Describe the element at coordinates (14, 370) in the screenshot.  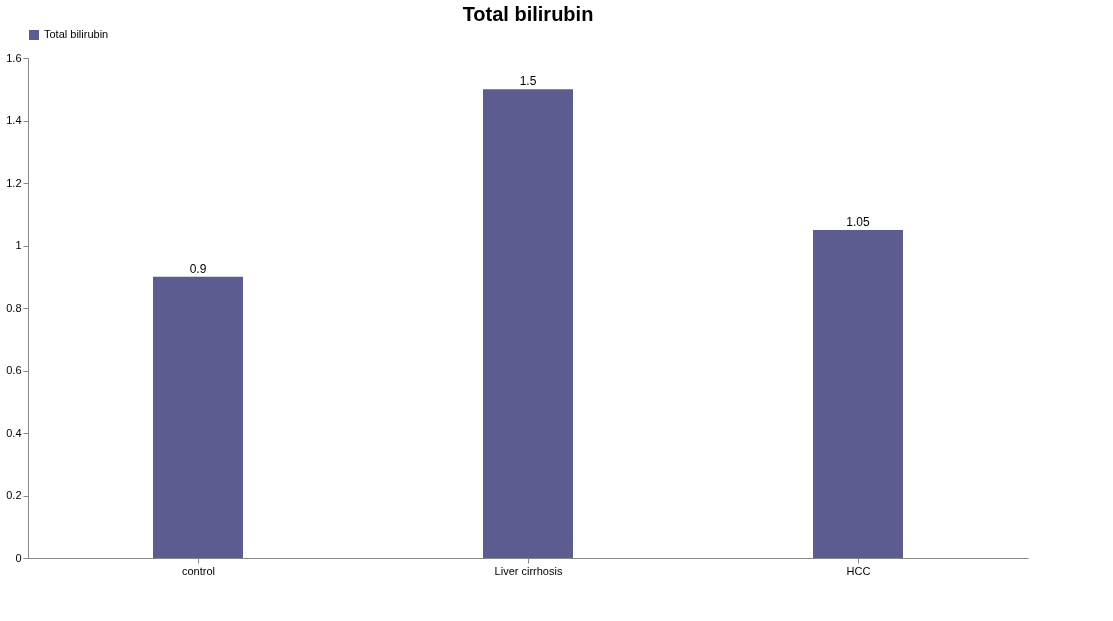
I see `y-tick-label: 0.6` at that location.